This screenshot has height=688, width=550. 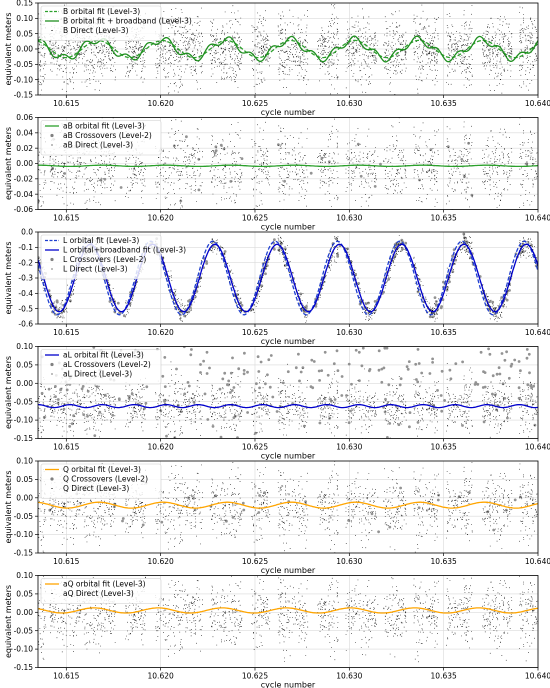 I want to click on y-tick-label: -0.06, so click(x=24, y=209).